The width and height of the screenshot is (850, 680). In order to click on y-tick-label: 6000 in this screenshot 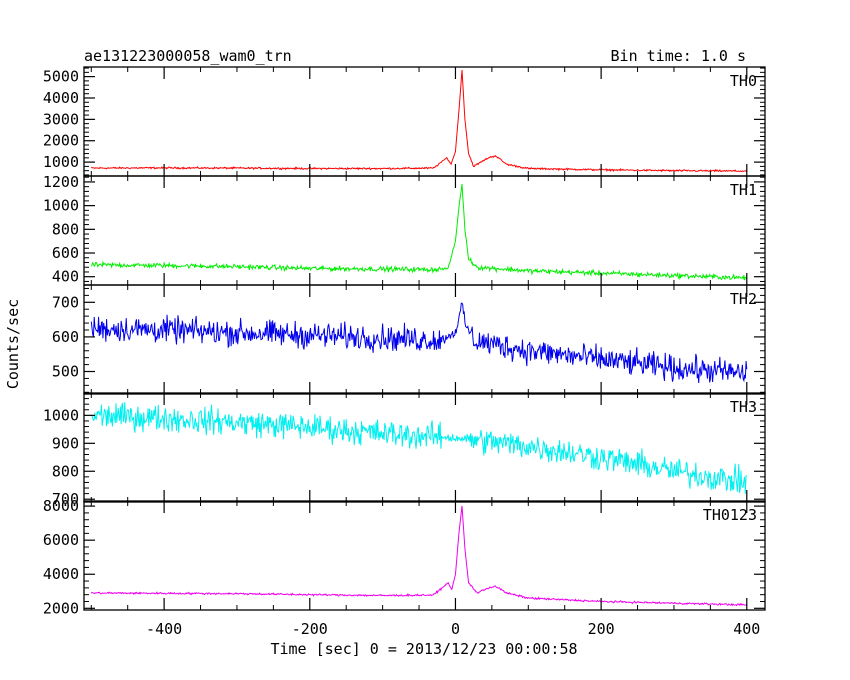, I will do `click(61, 540)`.